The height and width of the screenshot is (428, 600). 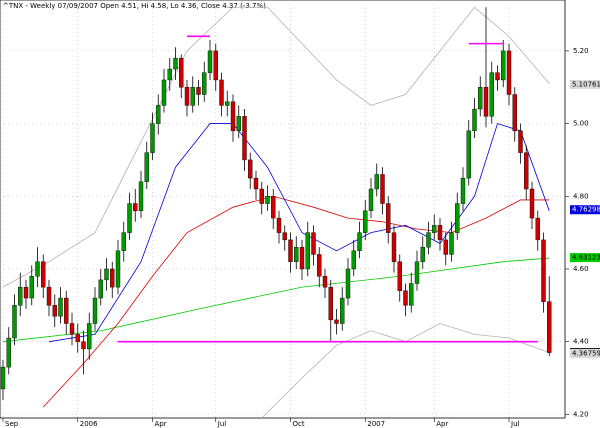 I want to click on x-tick-label: Sep, so click(x=12, y=424).